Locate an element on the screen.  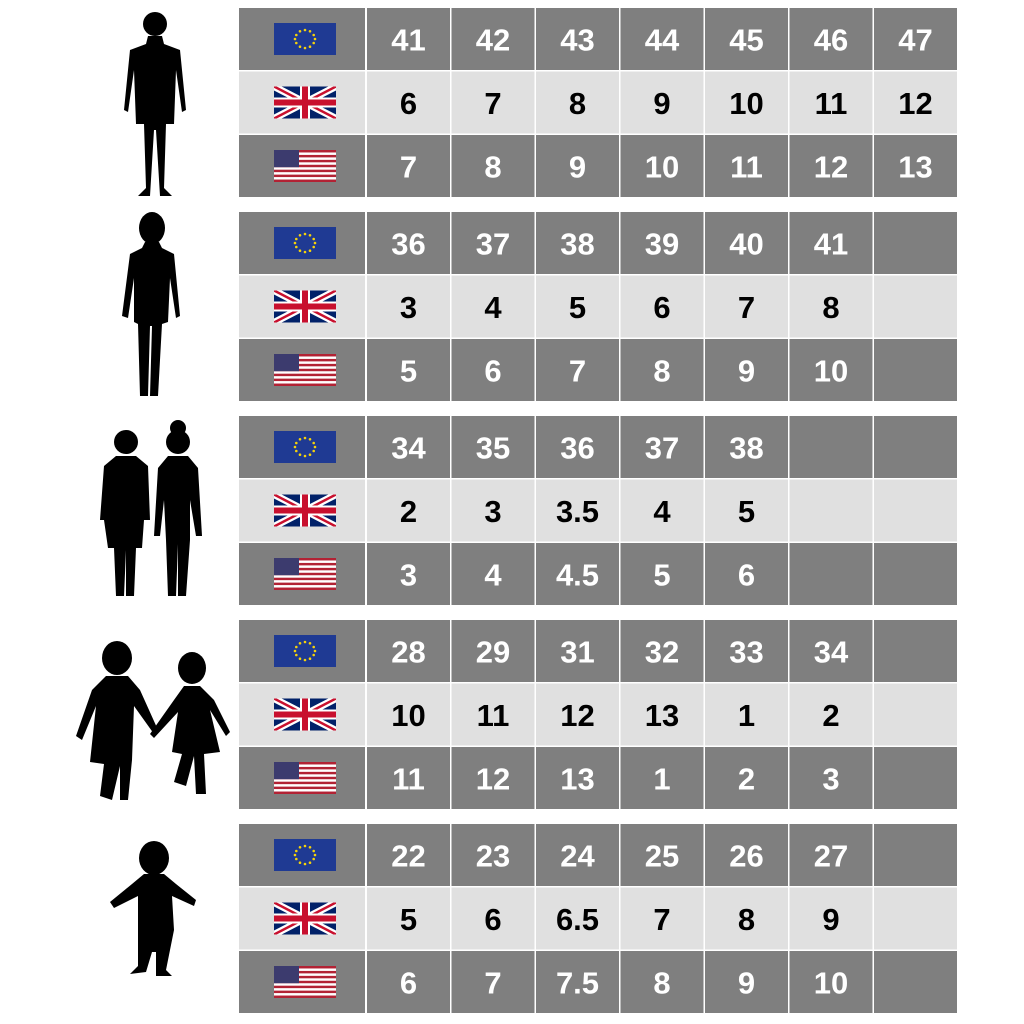
size-value: 42 is located at coordinates (493, 40).